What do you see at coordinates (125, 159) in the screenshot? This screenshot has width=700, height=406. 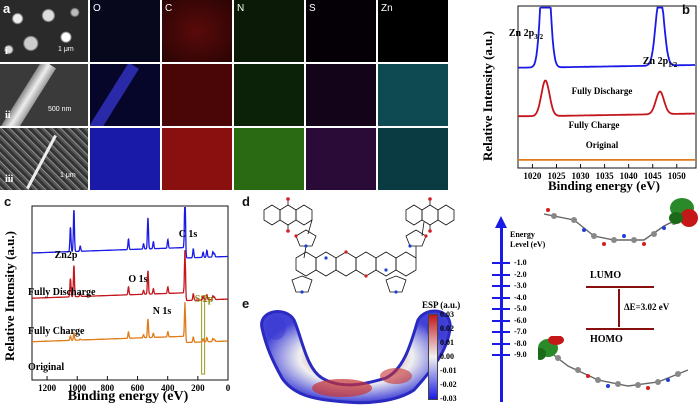 I see `map-O-iii` at bounding box center [125, 159].